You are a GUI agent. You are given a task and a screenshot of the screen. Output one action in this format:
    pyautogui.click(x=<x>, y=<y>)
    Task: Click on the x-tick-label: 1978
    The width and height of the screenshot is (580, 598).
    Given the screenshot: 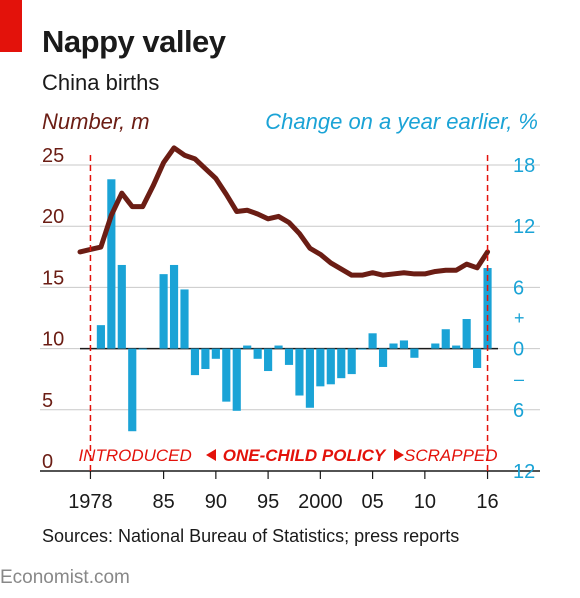 What is the action you would take?
    pyautogui.click(x=90, y=502)
    